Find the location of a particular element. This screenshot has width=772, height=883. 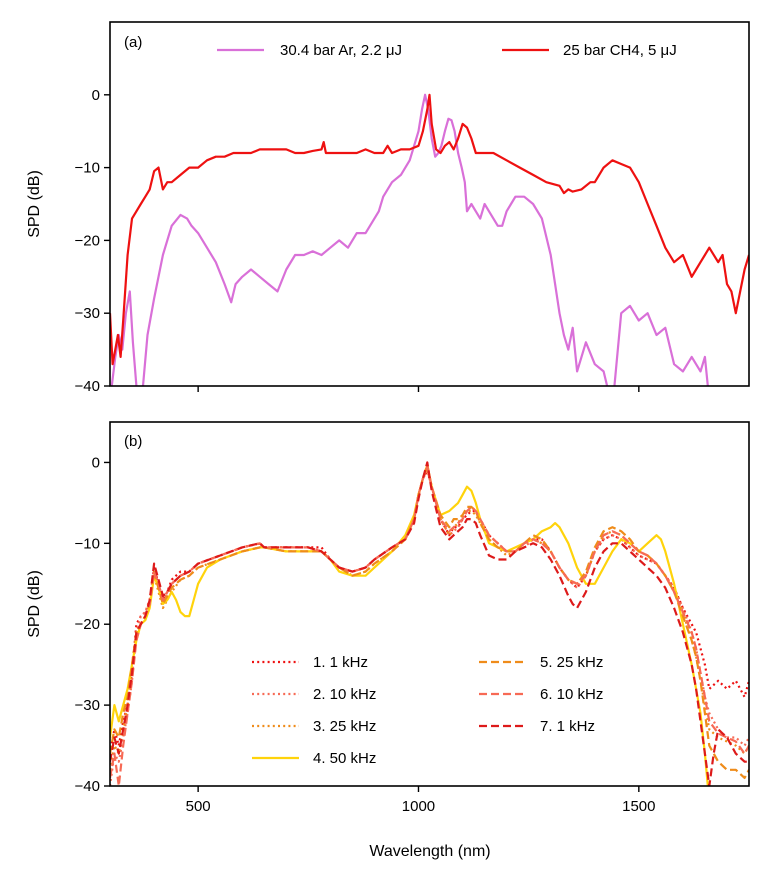

ytick-label-b-3: −30 is located at coordinates (87, 705).